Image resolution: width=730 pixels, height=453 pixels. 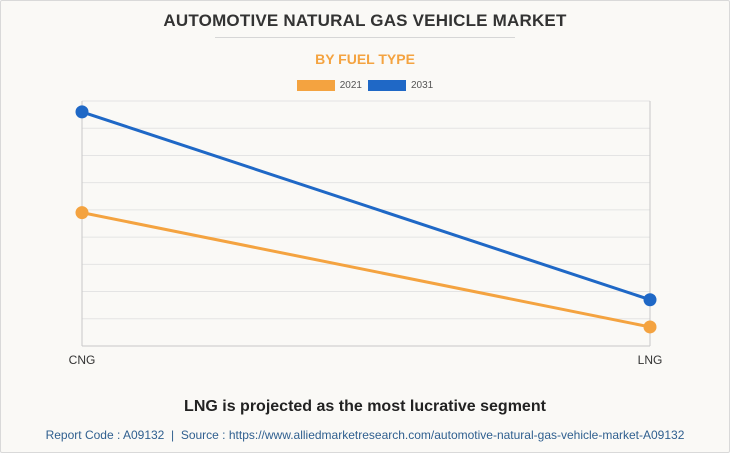 I want to click on data-point-2031-LNG, so click(x=650, y=300).